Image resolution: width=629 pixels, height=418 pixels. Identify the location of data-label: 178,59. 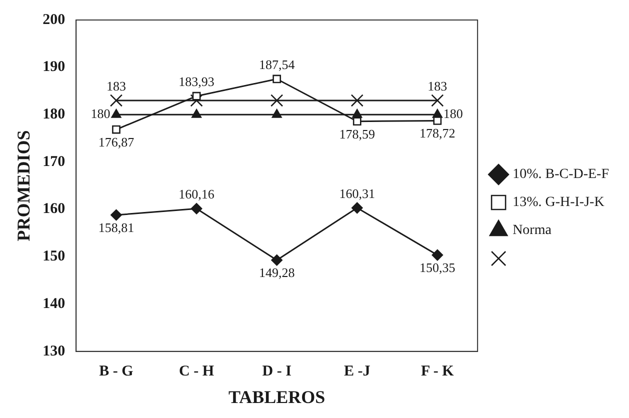
(357, 134).